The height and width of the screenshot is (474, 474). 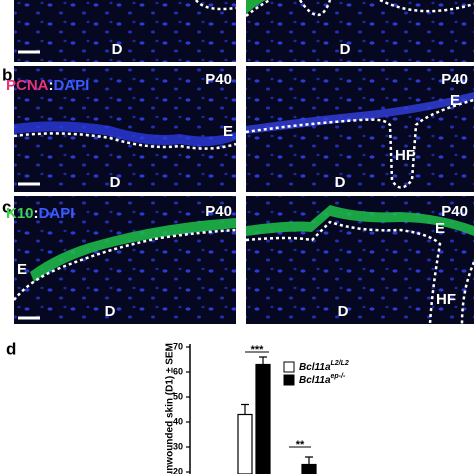 I want to click on legend-label: Bcl11aL2/L2, so click(x=324, y=366).